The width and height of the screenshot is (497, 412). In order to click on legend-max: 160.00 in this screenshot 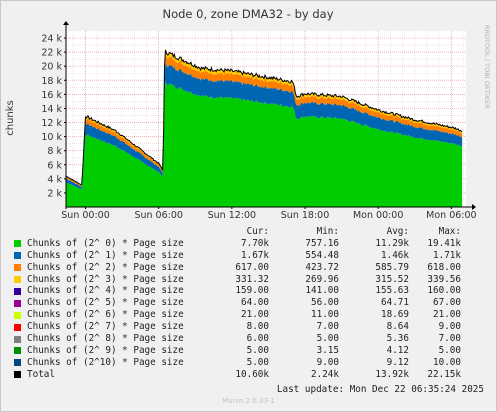, I will do `click(444, 291)`.